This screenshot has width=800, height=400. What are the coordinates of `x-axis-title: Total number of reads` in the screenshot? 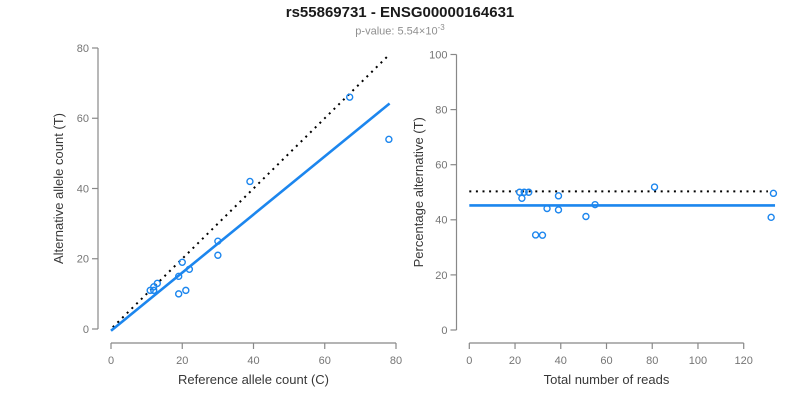 It's located at (607, 379).